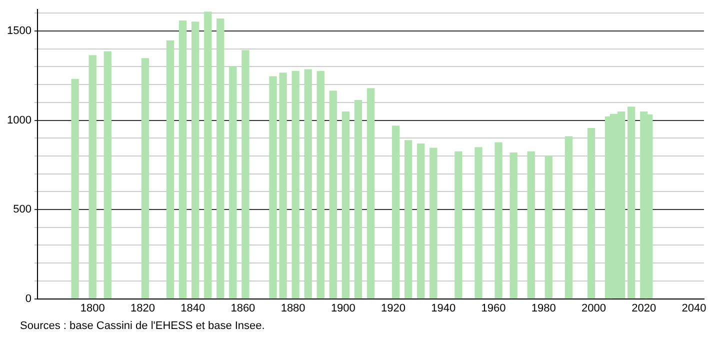  I want to click on x-tick-label: 1820, so click(142, 308).